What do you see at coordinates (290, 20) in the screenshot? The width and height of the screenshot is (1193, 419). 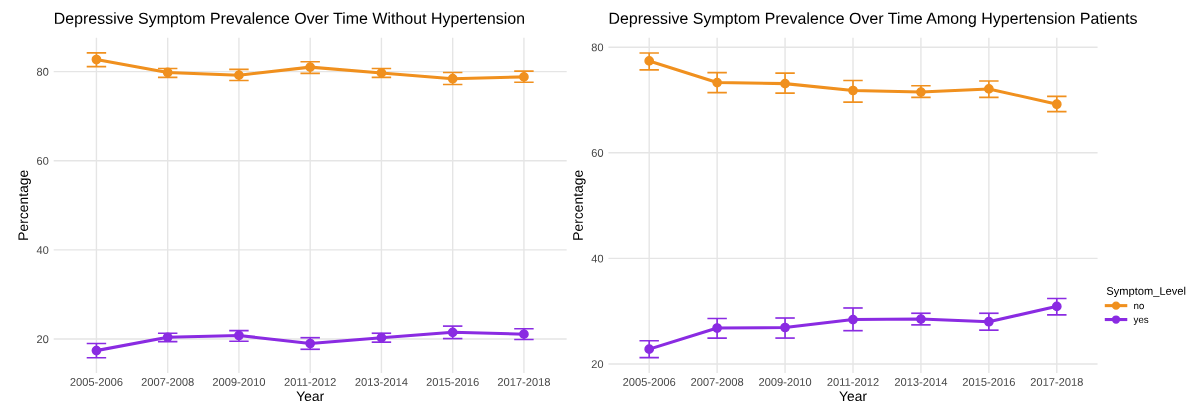 I see `chart-title: Depressive Symptom Prevalence Over Time Without Hypertension` at bounding box center [290, 20].